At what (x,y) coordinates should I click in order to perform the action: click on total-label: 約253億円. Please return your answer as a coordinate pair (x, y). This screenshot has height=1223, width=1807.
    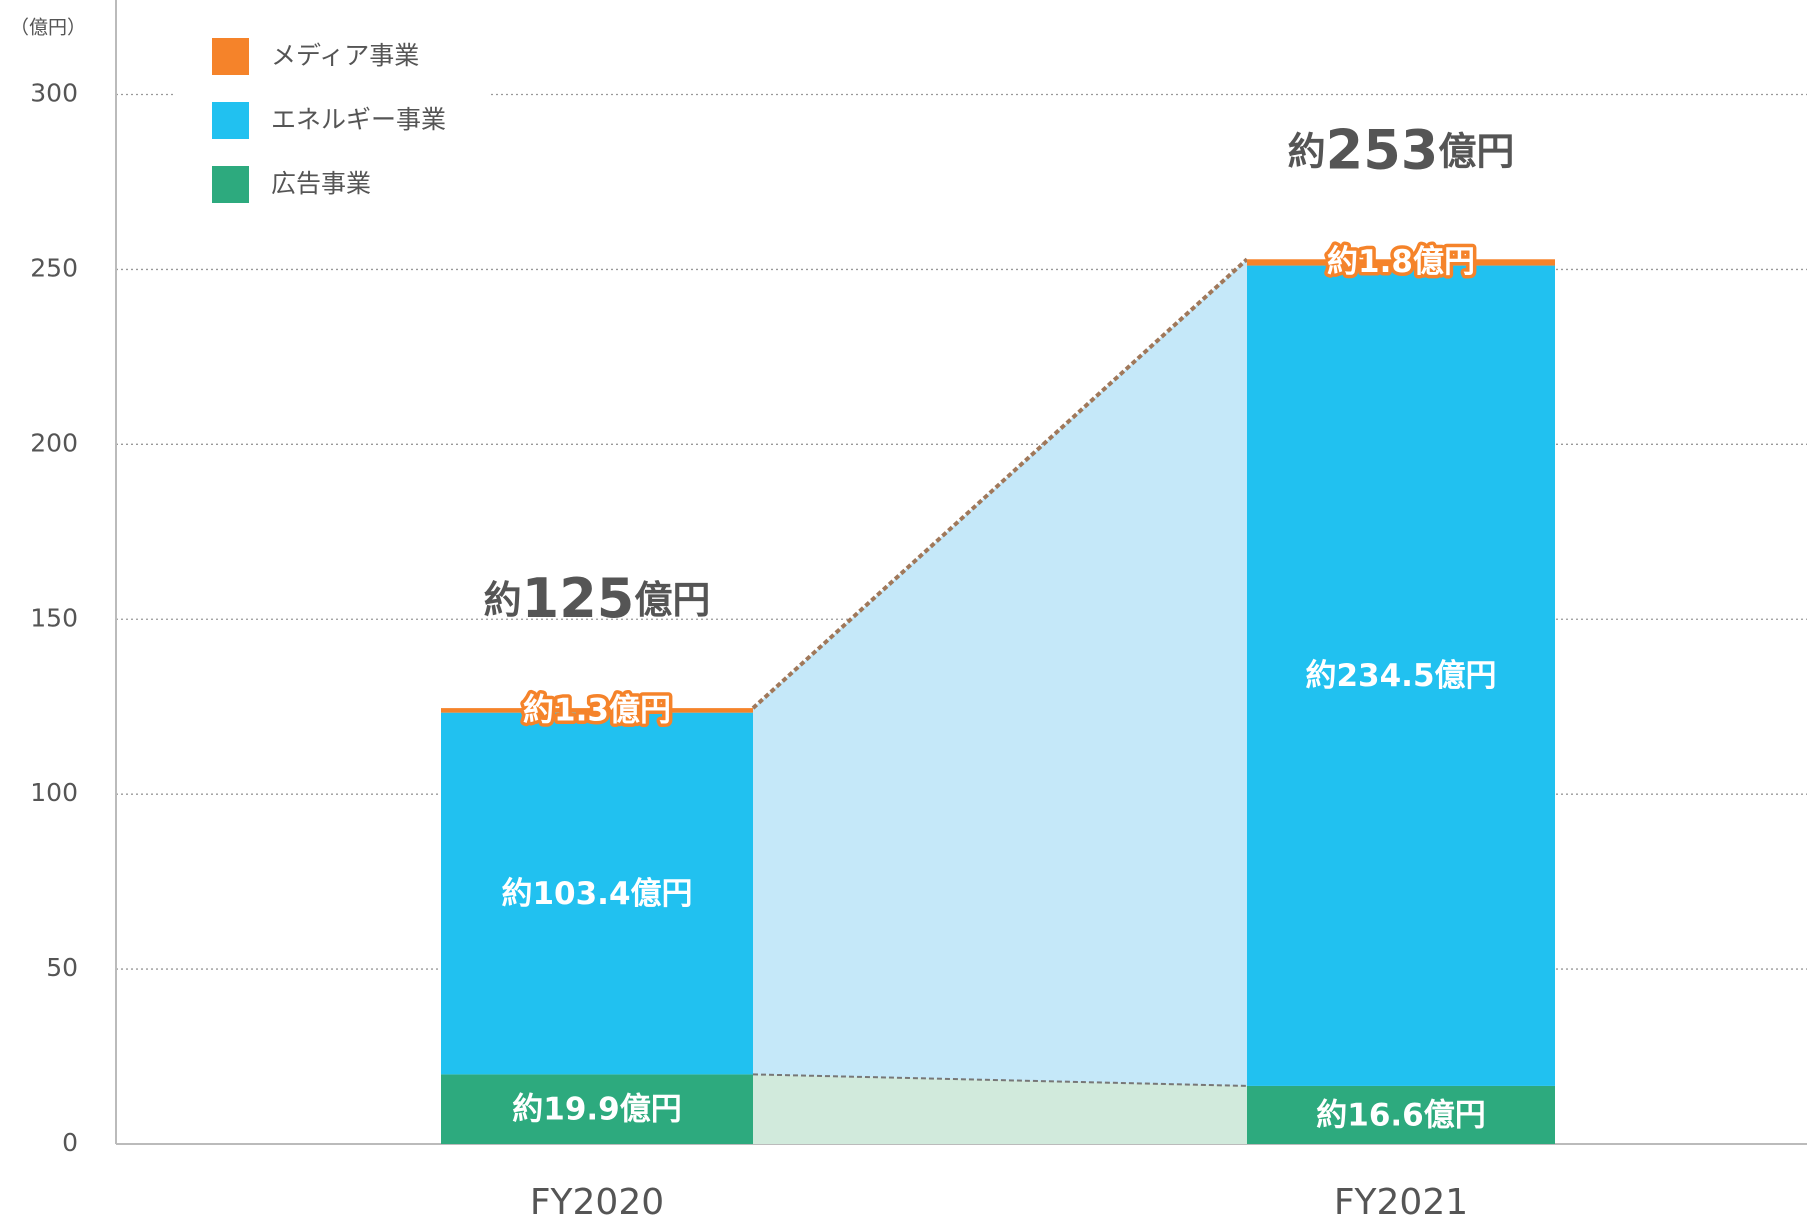
    Looking at the image, I should click on (1401, 149).